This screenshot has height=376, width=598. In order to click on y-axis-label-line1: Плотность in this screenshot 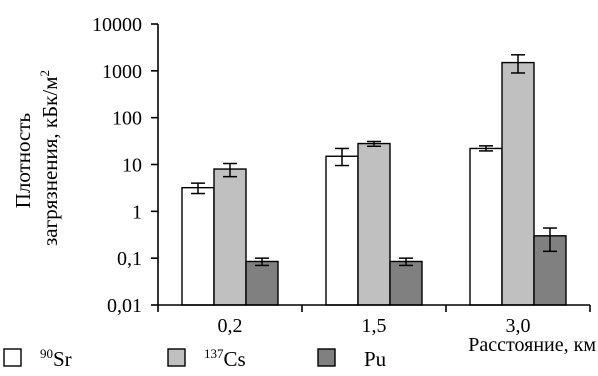, I will do `click(23, 160)`.